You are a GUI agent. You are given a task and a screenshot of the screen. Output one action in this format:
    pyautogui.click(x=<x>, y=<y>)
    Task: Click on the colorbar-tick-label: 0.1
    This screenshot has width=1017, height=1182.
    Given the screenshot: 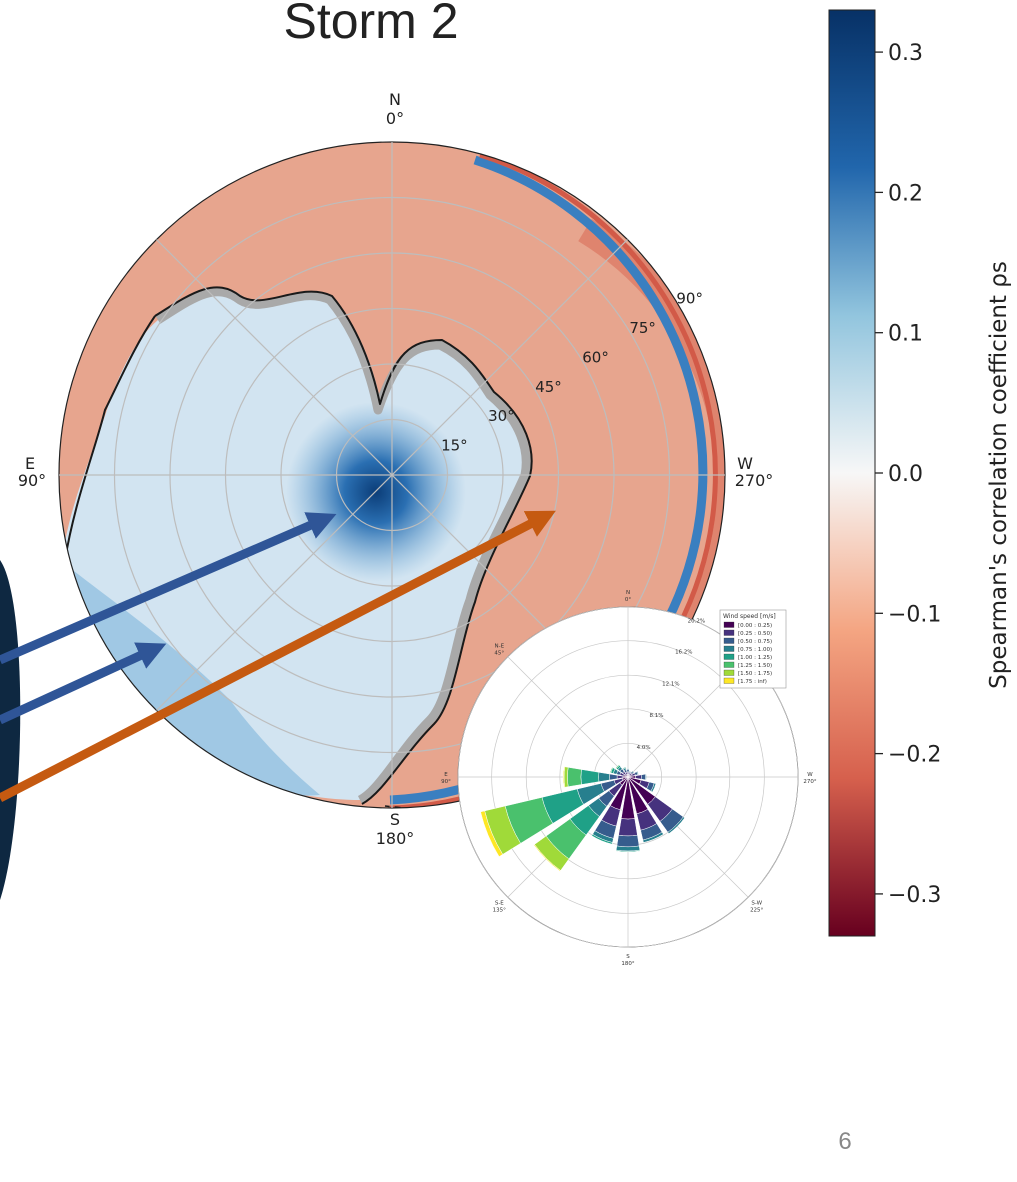 What is the action you would take?
    pyautogui.click(x=905, y=334)
    